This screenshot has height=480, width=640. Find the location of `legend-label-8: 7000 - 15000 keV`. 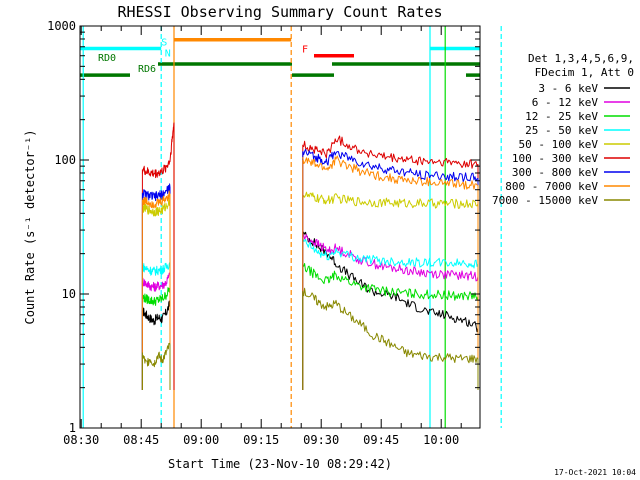

legend-label-8: 7000 - 15000 keV is located at coordinates (545, 200).